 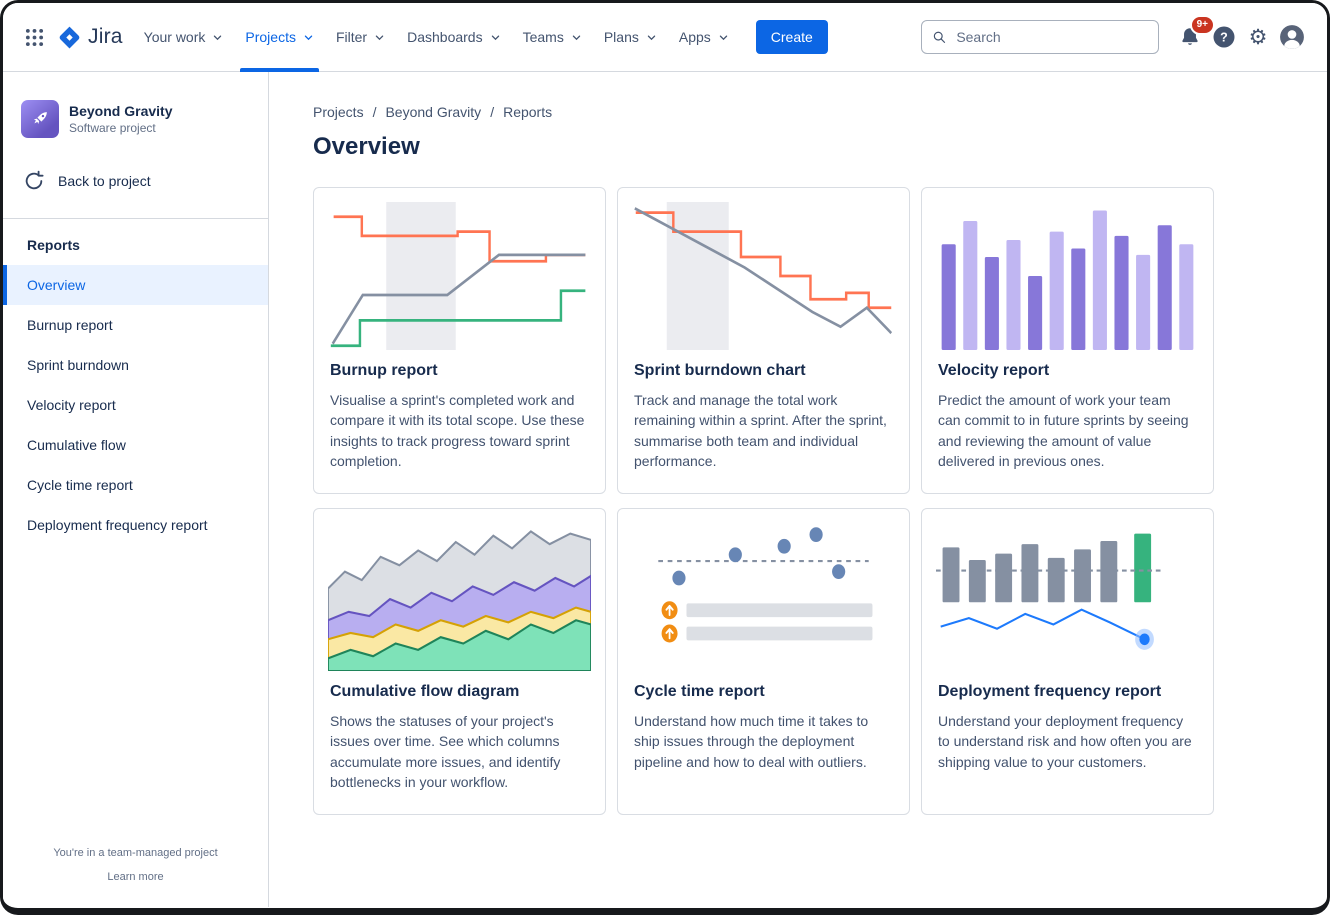 I want to click on settings-button: ⚙, so click(x=1258, y=37).